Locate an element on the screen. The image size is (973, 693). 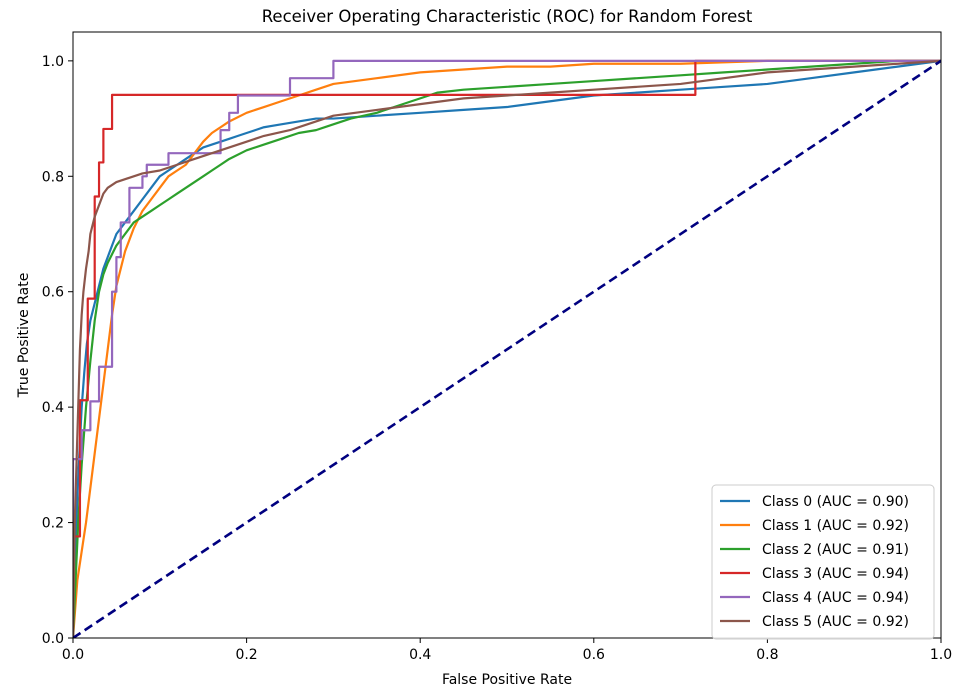
x-axis-ticks: 0.0 0.2 0.4 0.6 0.8 1.0 is located at coordinates (507, 650).